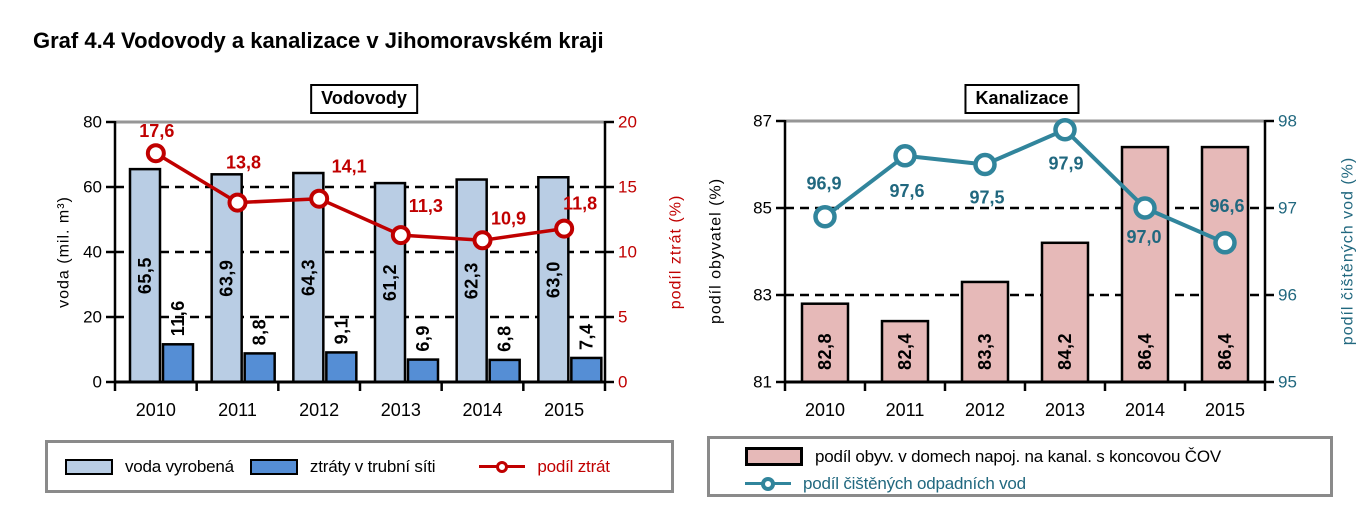 This screenshot has height=523, width=1367. What do you see at coordinates (1287, 382) in the screenshot?
I see `right-tick-label-95: 95` at bounding box center [1287, 382].